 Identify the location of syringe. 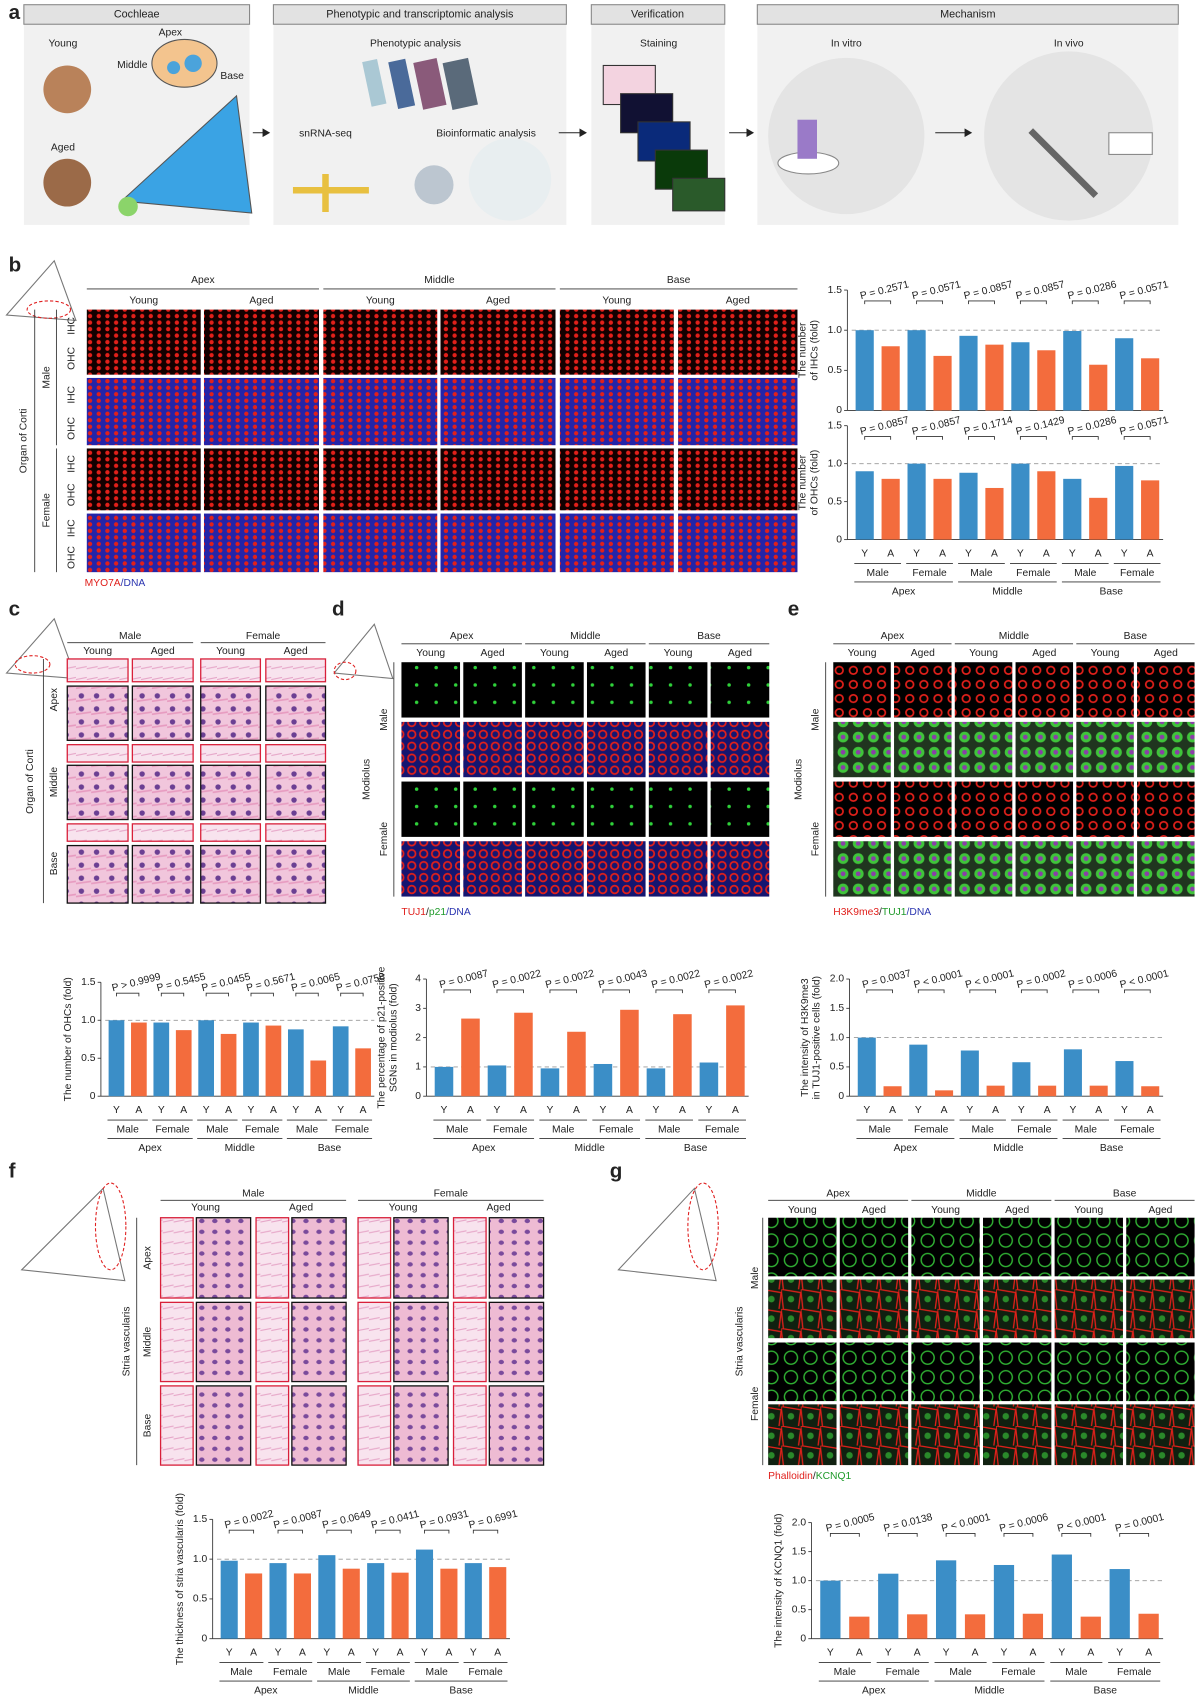
(1063, 163).